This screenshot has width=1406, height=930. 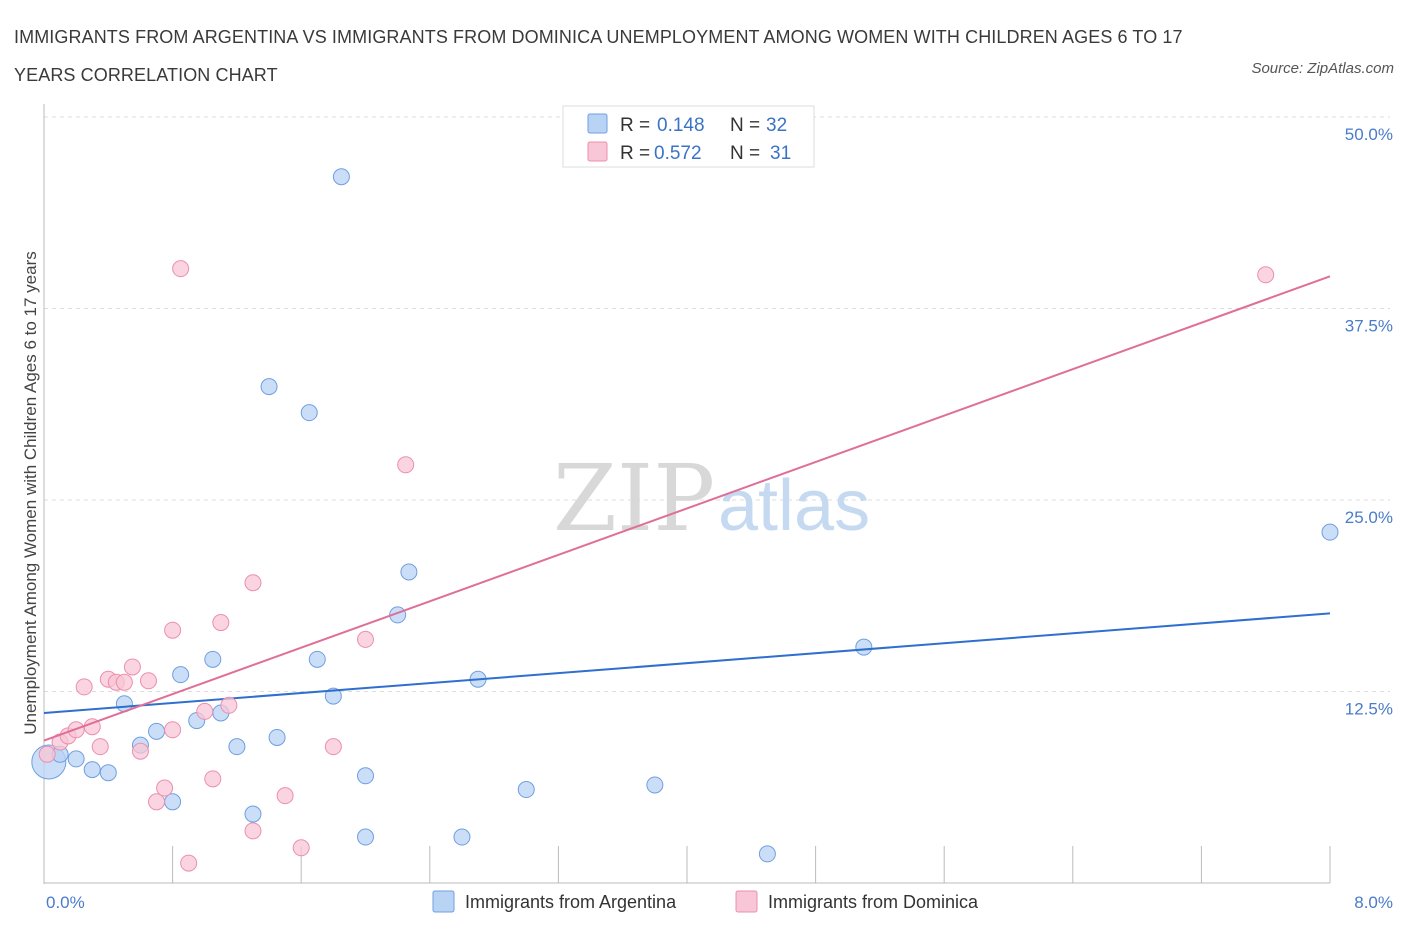 I want to click on y-tick-label: 12.5%, so click(x=1369, y=709).